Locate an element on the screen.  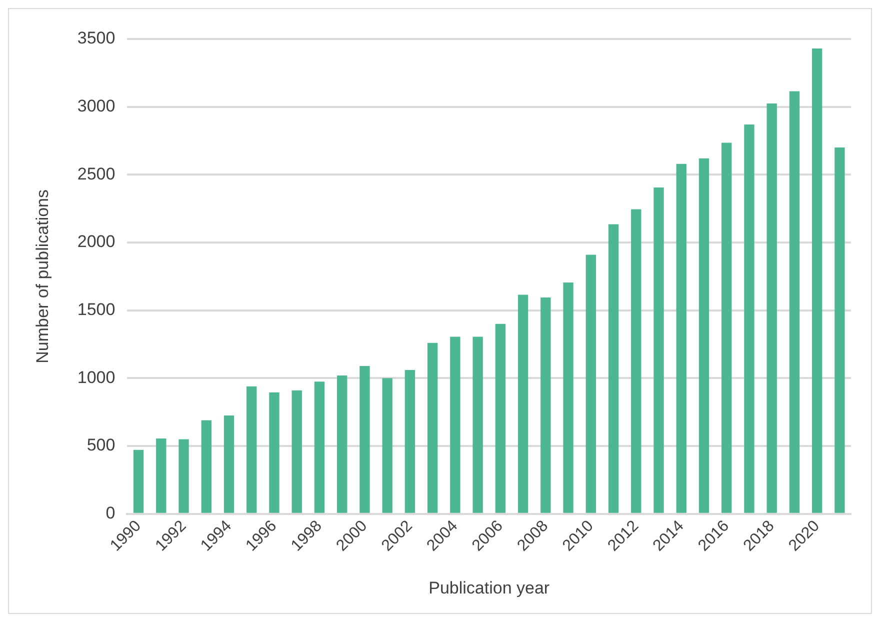
y-tick-label: 2000 is located at coordinates (96, 242).